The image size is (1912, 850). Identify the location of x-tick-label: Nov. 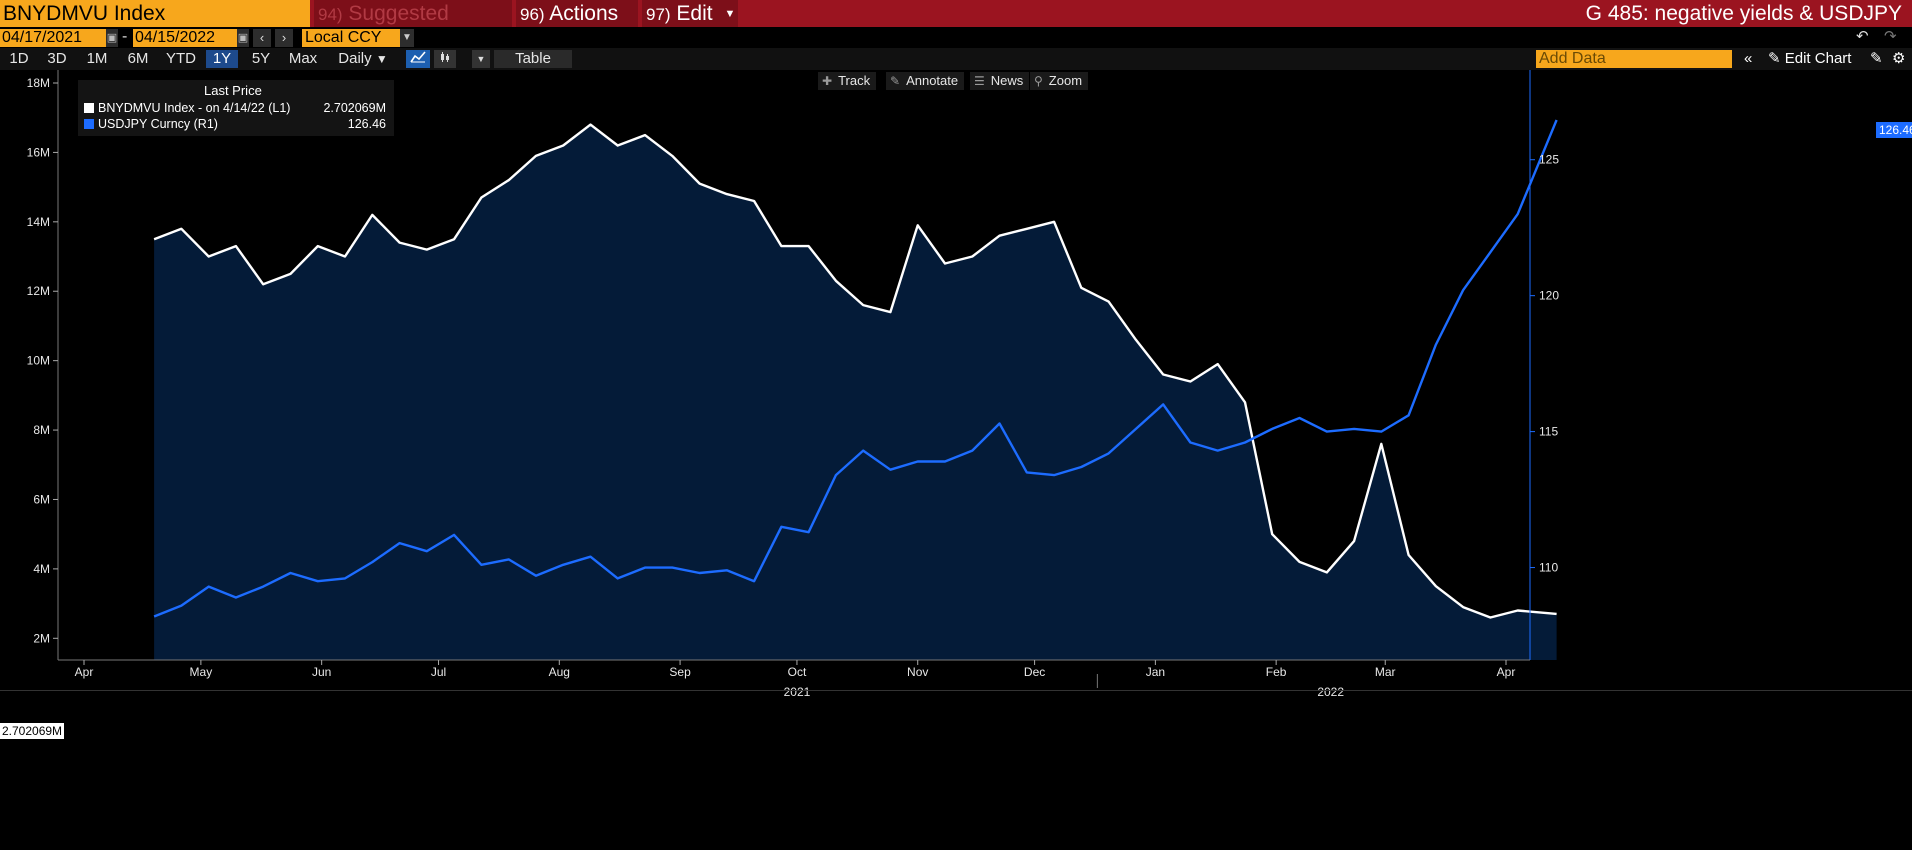
(917, 672).